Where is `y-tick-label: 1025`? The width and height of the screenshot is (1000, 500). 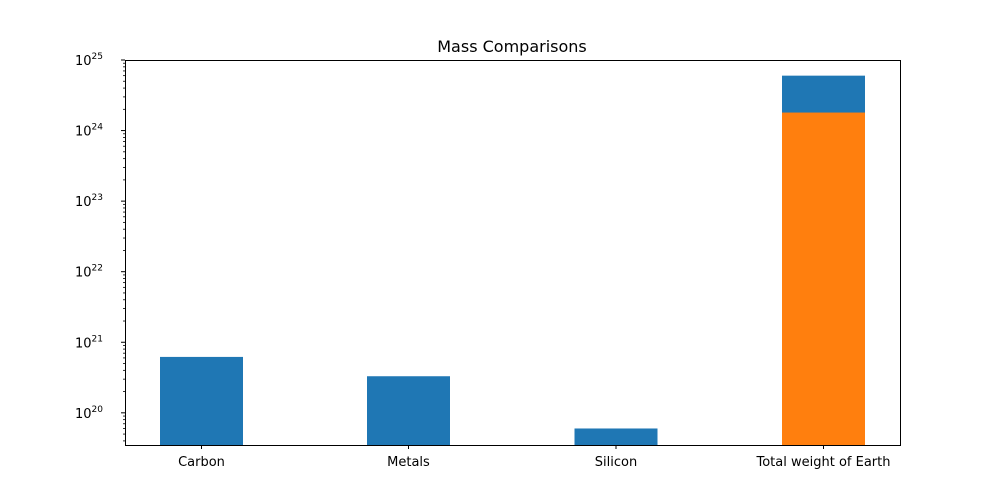 y-tick-label: 1025 is located at coordinates (89, 60).